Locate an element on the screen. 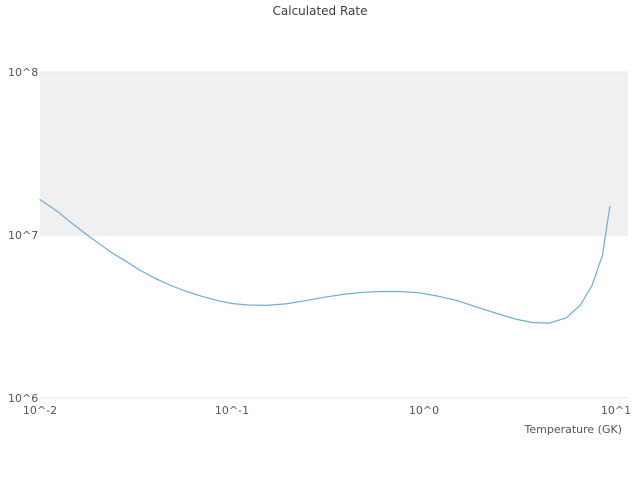  x-tick-label: 10^0 is located at coordinates (424, 410).